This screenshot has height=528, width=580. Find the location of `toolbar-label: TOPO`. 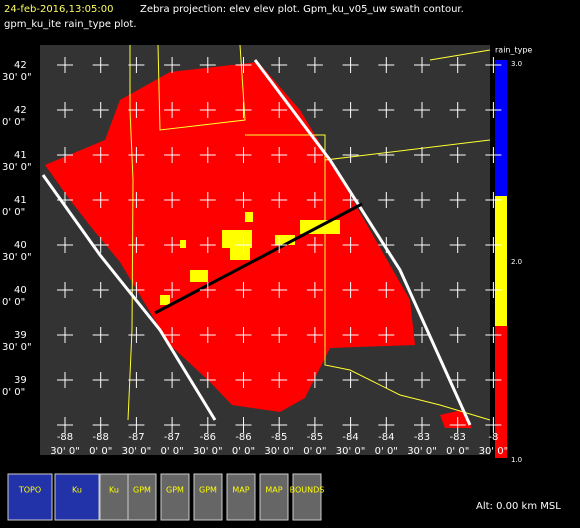

toolbar-label: TOPO is located at coordinates (29, 490).